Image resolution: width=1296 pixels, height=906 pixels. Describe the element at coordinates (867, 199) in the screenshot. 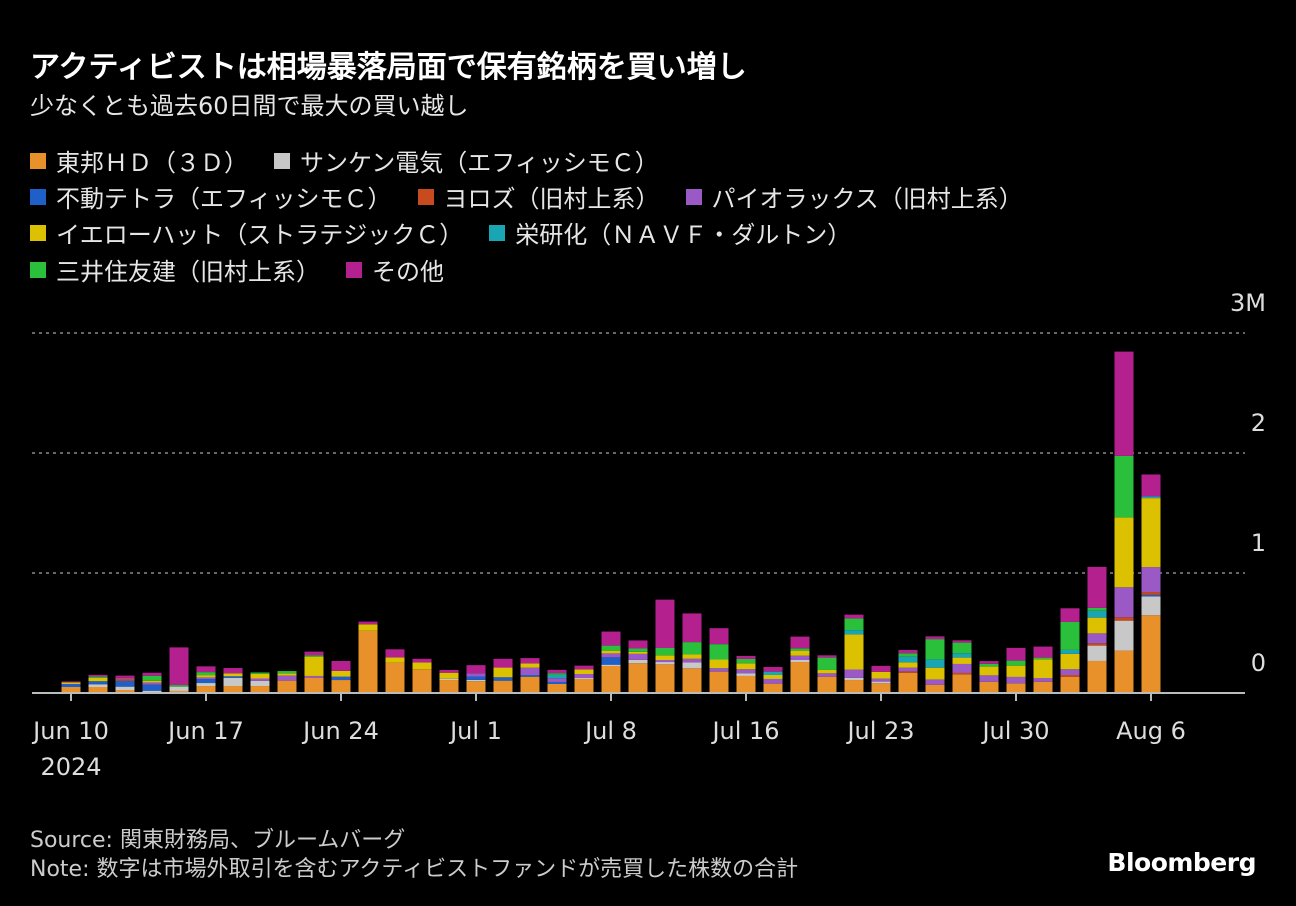

I see `legend-label: パイオラックス（旧村上系）` at that location.